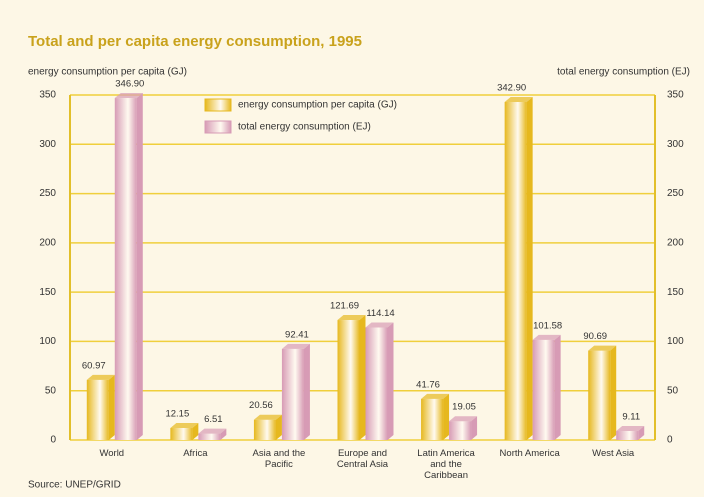  Describe the element at coordinates (344, 306) in the screenshot. I see `value-label: 121.69` at that location.